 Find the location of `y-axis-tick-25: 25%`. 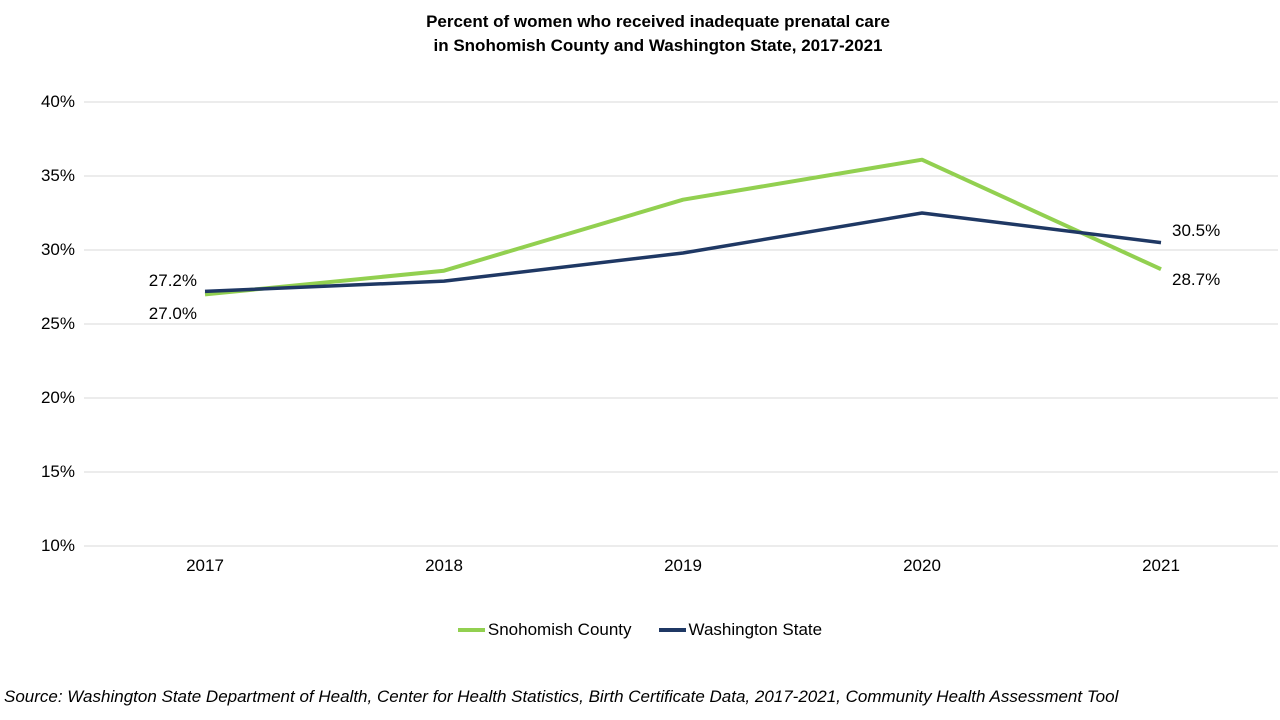

y-axis-tick-25: 25% is located at coordinates (57, 323).